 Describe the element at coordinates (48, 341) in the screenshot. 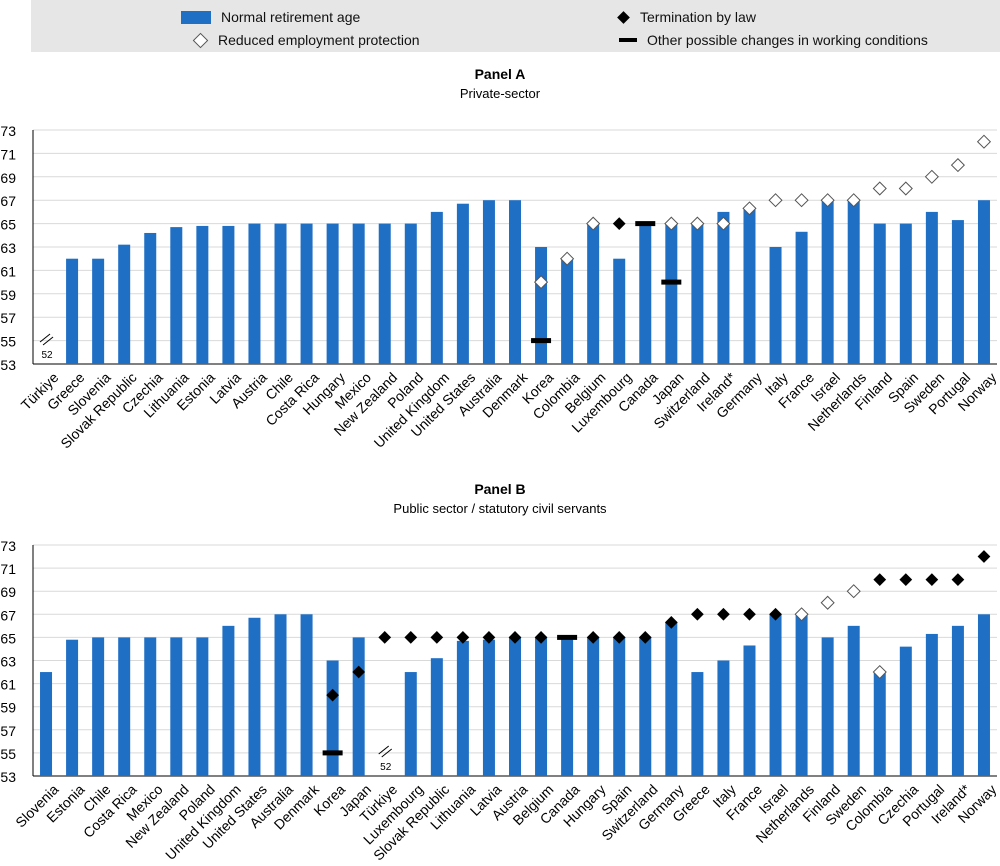

I see `panel-a-axis-break-mark` at that location.